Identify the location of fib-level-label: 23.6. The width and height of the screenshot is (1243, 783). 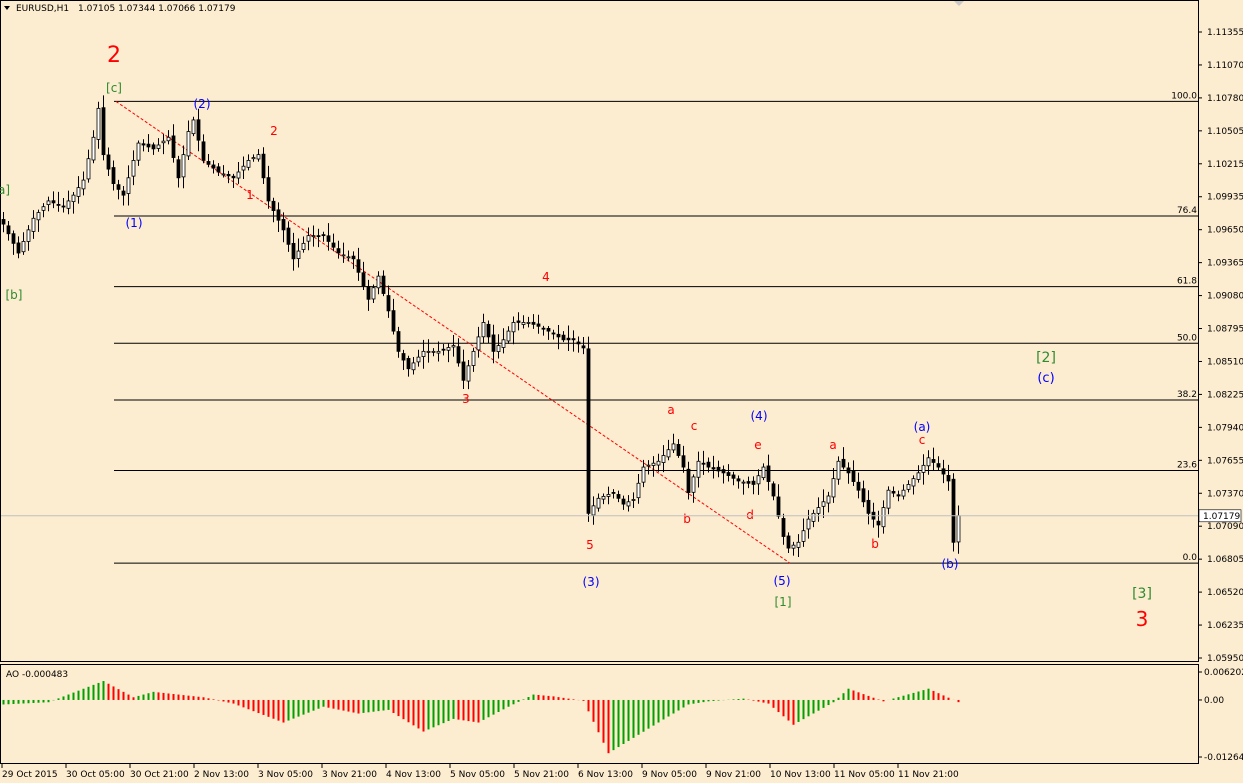
(1187, 466).